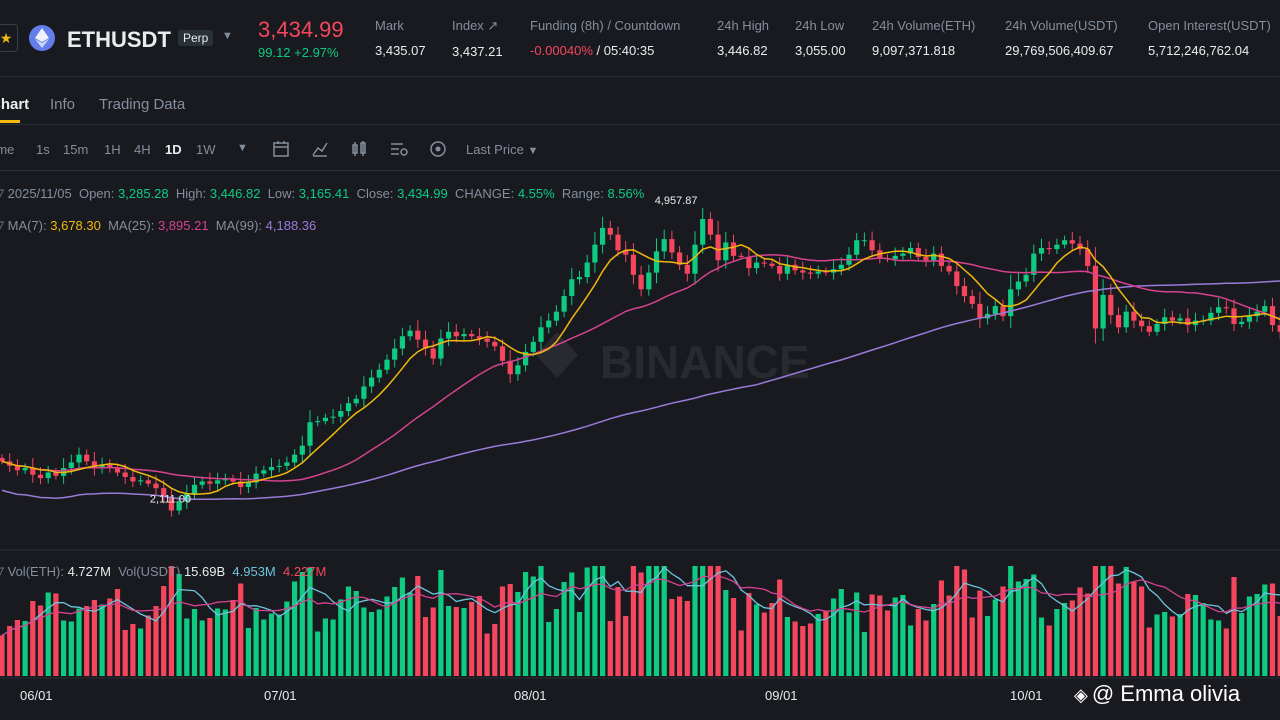 This screenshot has height=720, width=1280. Describe the element at coordinates (206, 149) in the screenshot. I see `interval-1w: 1W` at that location.